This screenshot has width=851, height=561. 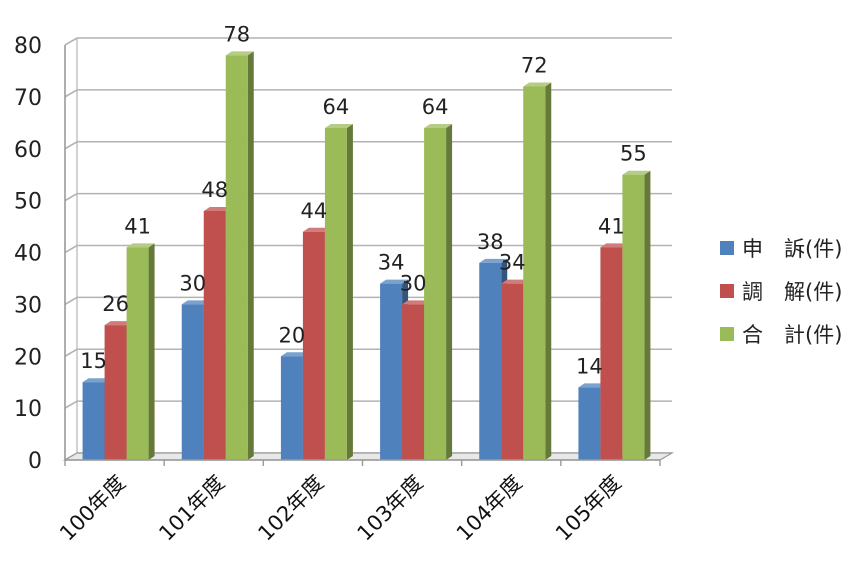 What do you see at coordinates (28, 46) in the screenshot?
I see `y-tick-label: 80` at bounding box center [28, 46].